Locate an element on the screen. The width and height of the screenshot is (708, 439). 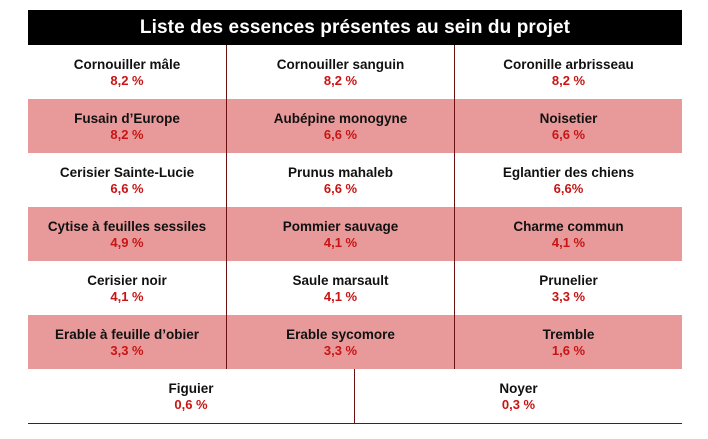
species-cell: Charme commun 4,1 % is located at coordinates (568, 234).